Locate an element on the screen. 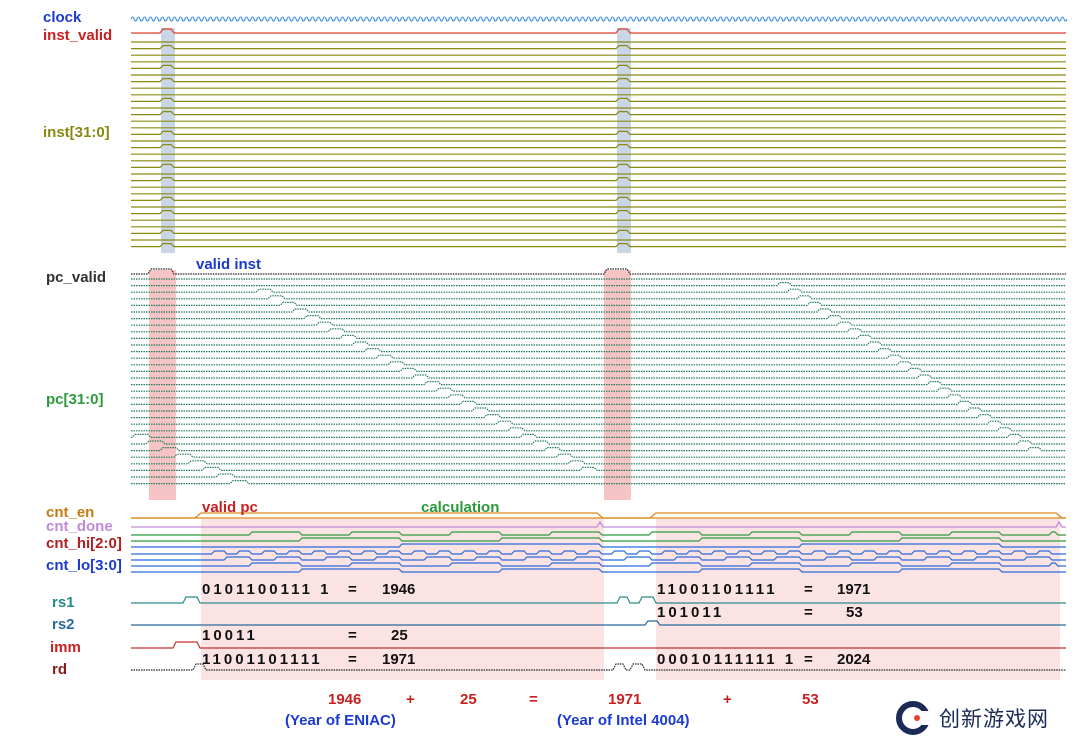 The image size is (1080, 742). equation-equals: = is located at coordinates (533, 699).